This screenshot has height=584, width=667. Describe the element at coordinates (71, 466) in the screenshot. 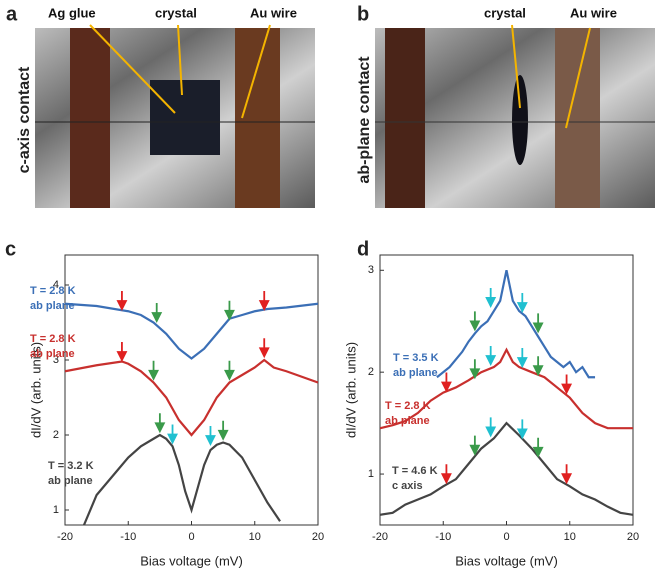

I see `series-label: T = 3.2 K` at that location.